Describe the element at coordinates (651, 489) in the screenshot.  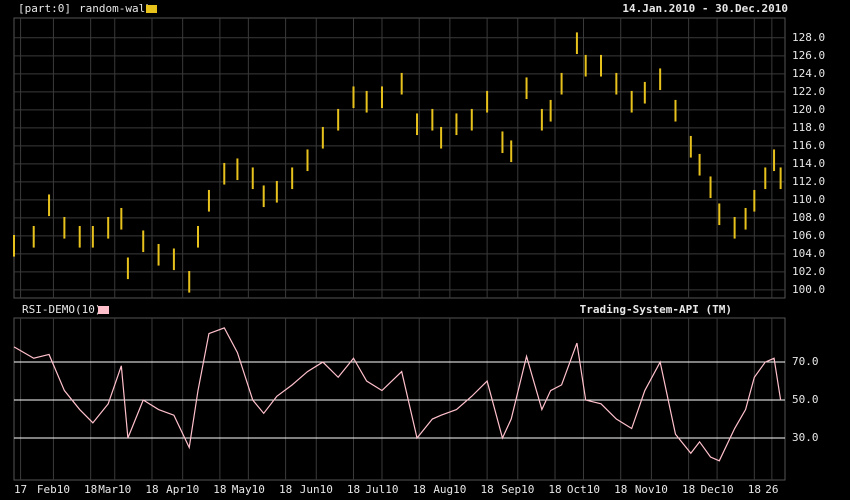
I see `x-tick-label: Nov10` at that location.